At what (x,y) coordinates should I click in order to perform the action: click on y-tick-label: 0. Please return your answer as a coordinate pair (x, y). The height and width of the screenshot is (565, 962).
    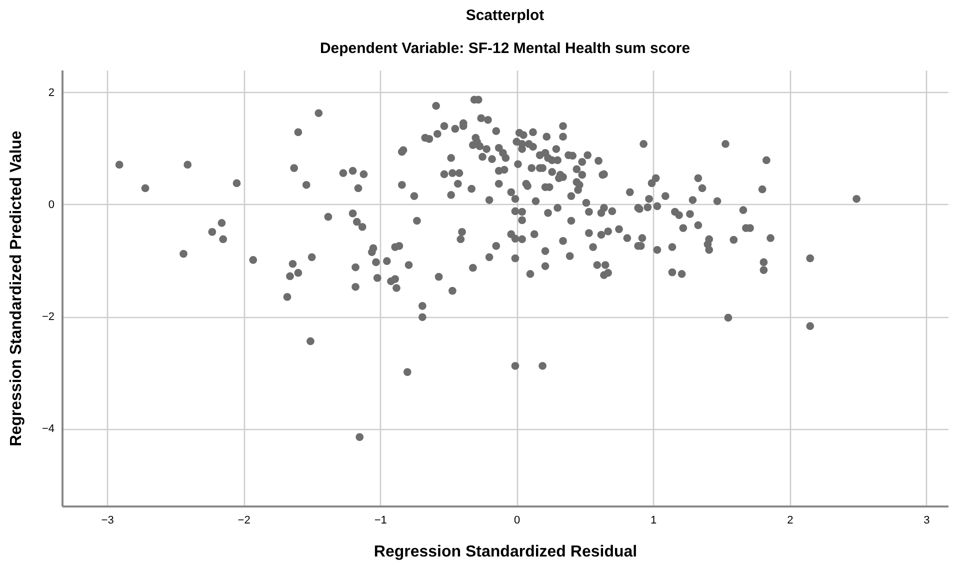
    Looking at the image, I should click on (51, 205).